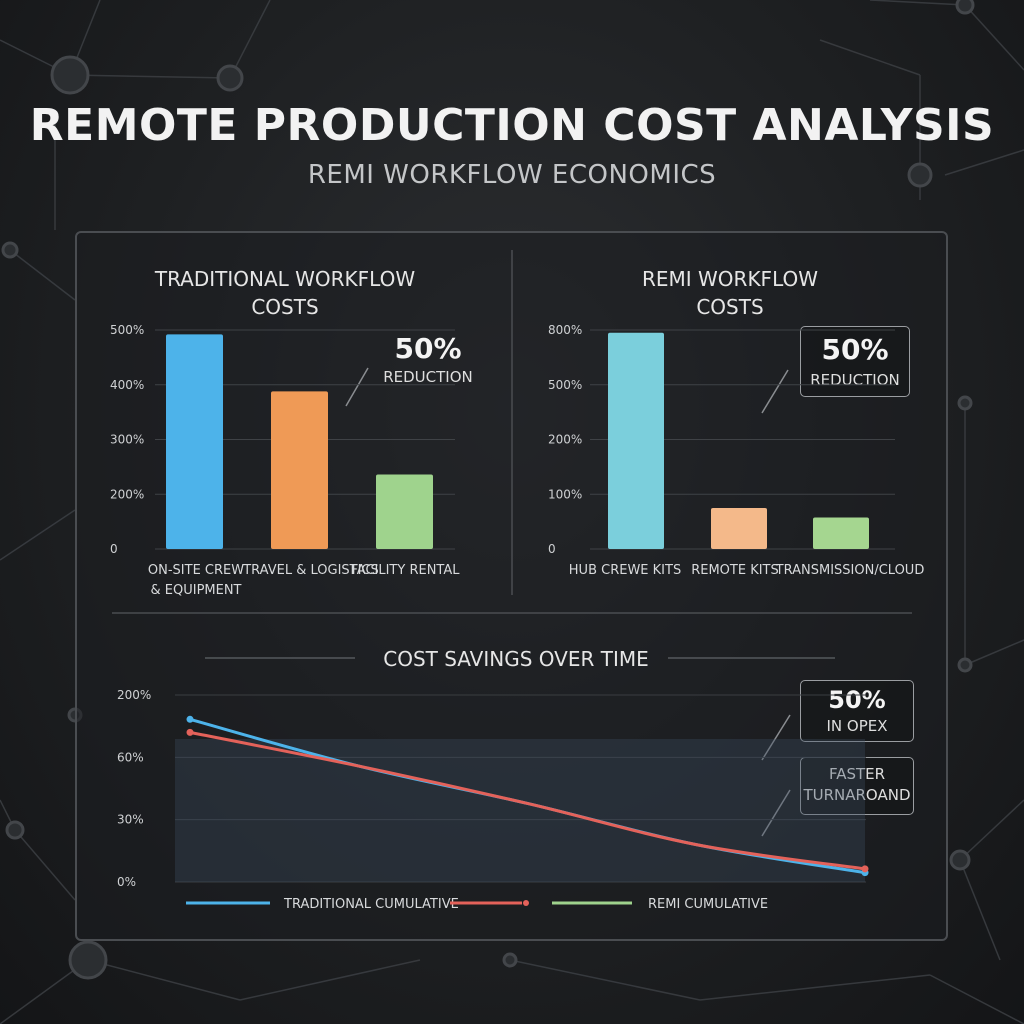 The width and height of the screenshot is (1024, 1024). Describe the element at coordinates (855, 349) in the screenshot. I see `remi-reduction-value: 50%` at that location.